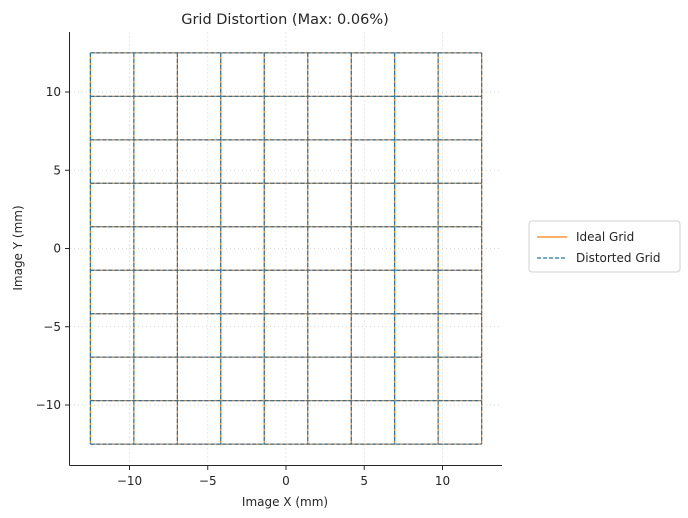  What do you see at coordinates (57, 170) in the screenshot?
I see `y-tick-label-3: 5` at bounding box center [57, 170].